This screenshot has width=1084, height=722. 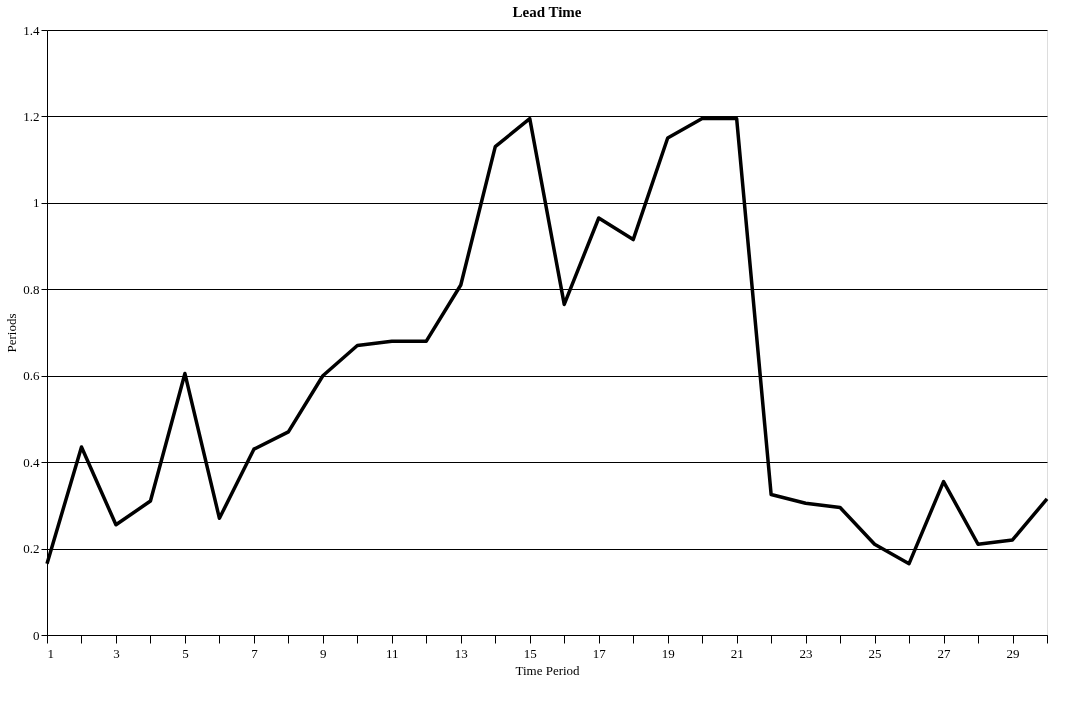 What do you see at coordinates (668, 653) in the screenshot?
I see `x-tick-label: 19` at bounding box center [668, 653].